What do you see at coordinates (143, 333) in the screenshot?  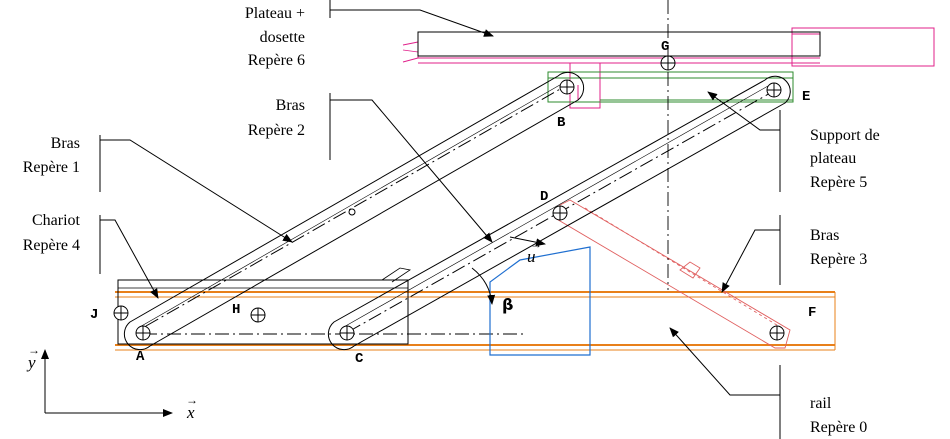 I see `joint-a` at bounding box center [143, 333].